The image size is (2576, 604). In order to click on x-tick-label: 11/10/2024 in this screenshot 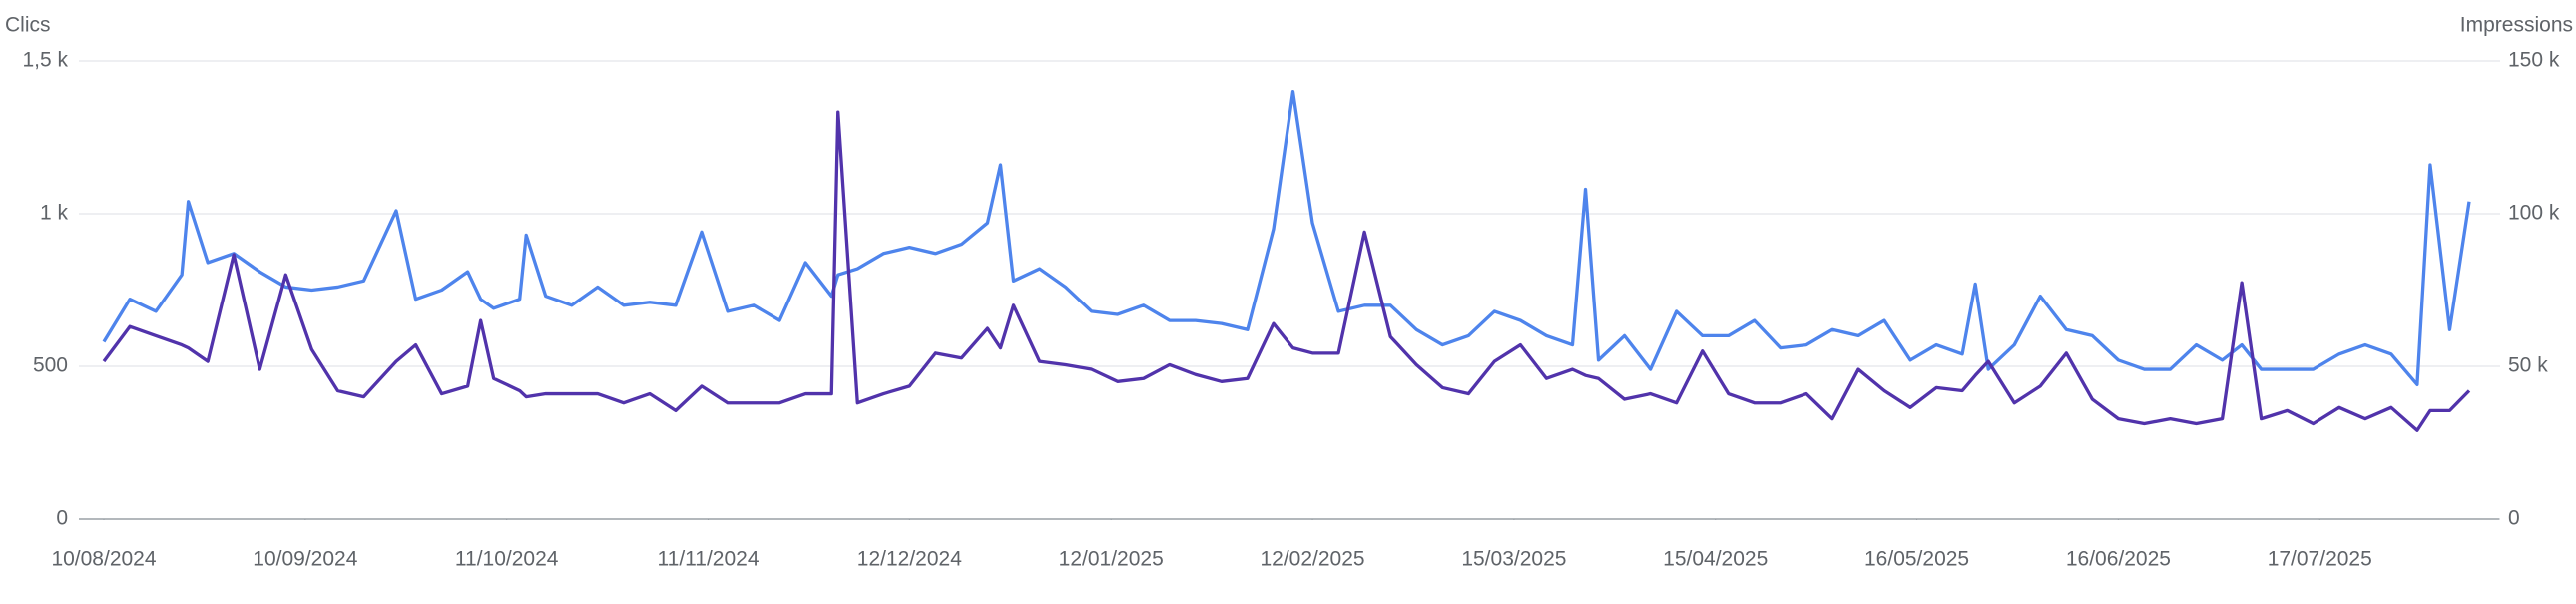, I will do `click(507, 559)`.